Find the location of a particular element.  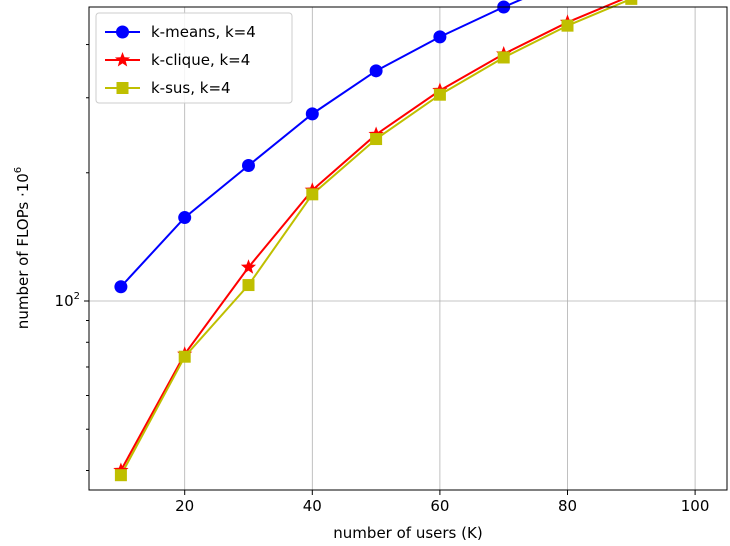

legend-label: k-means, k=4 is located at coordinates (203, 32).